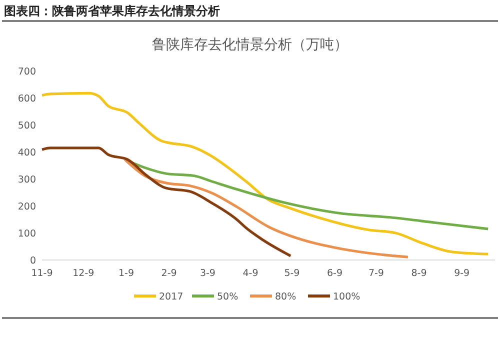  I want to click on x-tick-label: 2-9, so click(169, 273).